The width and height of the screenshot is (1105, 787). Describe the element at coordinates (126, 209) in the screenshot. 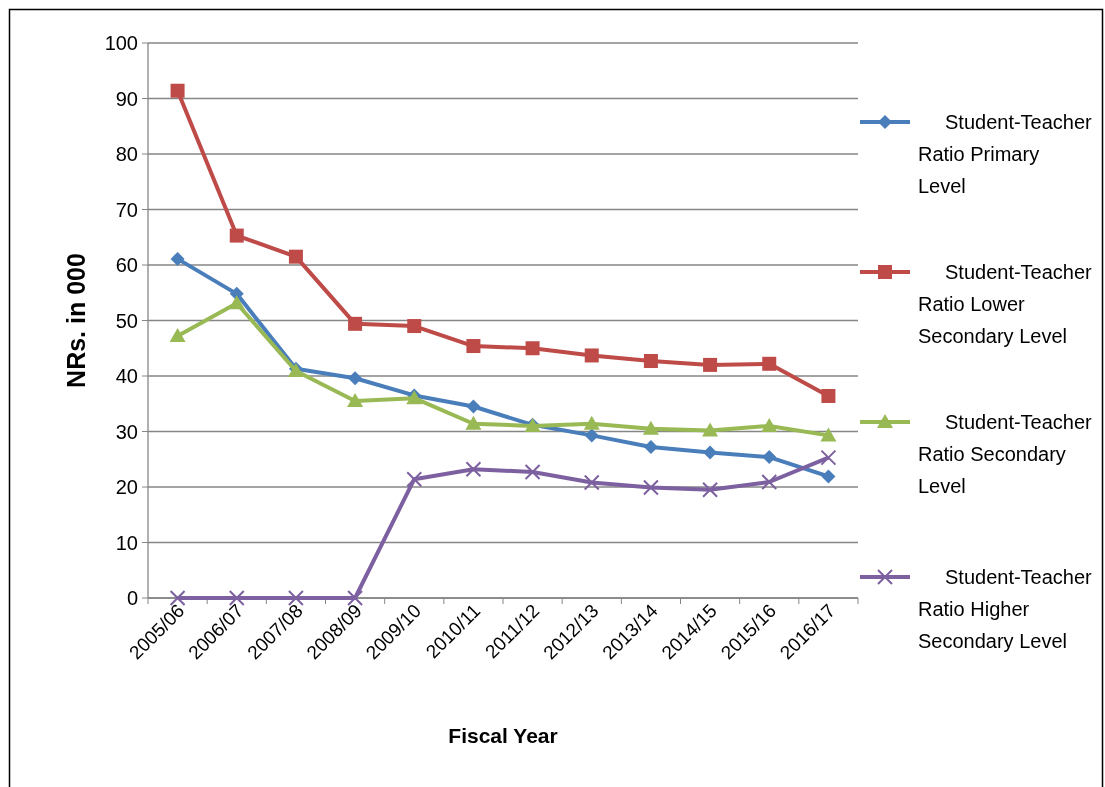

I see `y-tick-label: 70` at that location.